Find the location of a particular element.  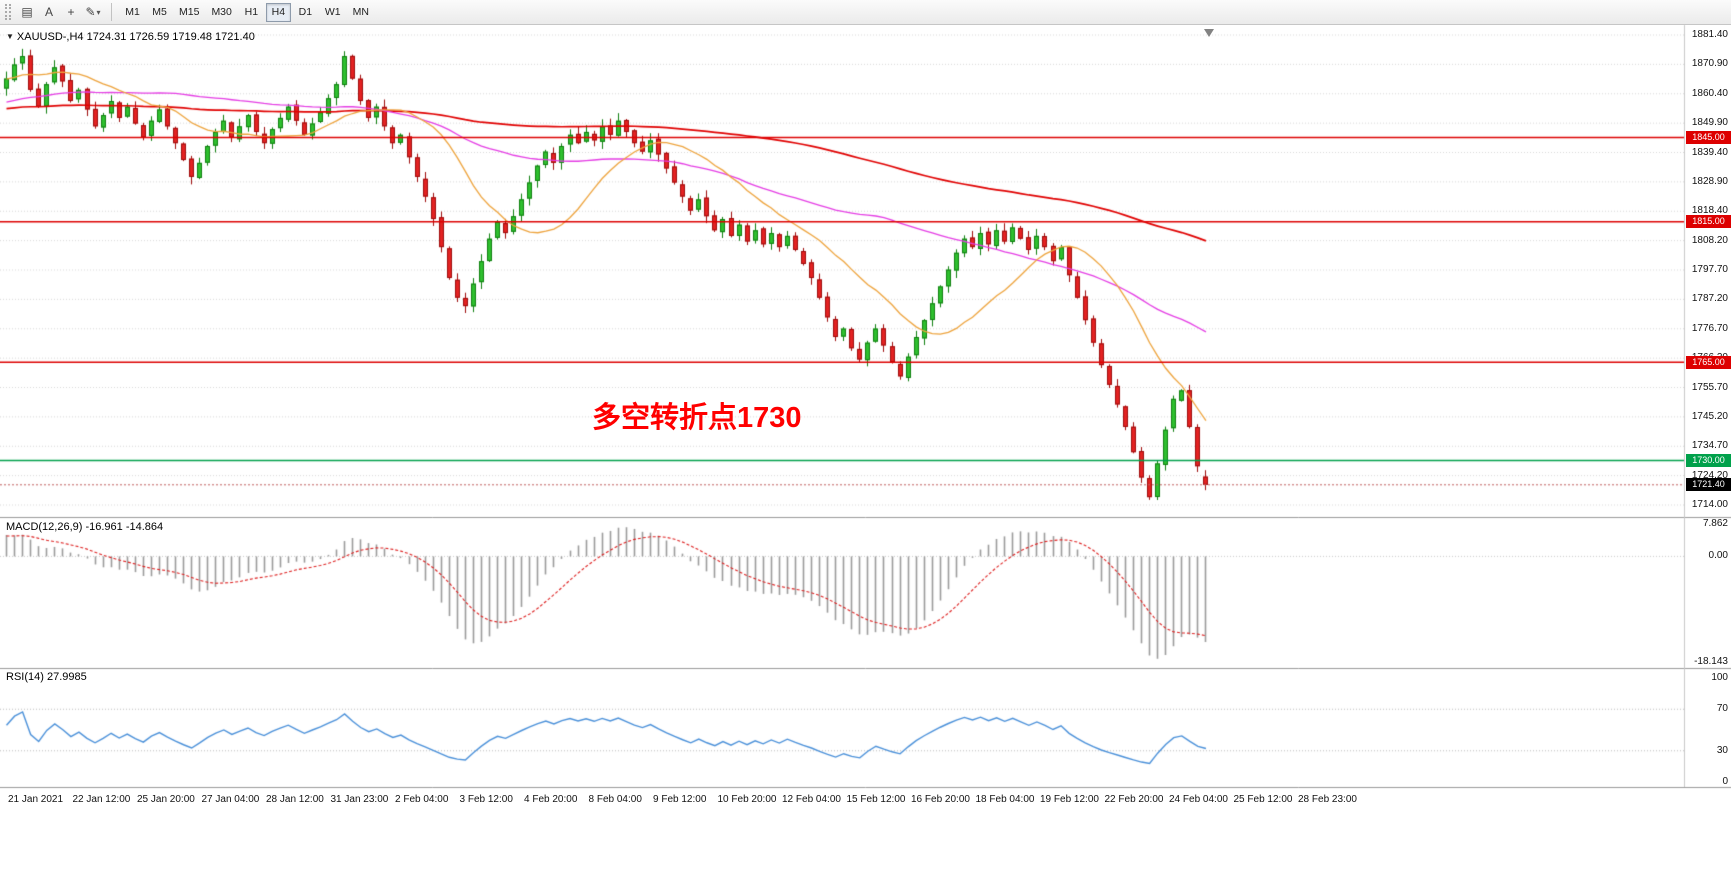

timeframe-button-m5: M5 is located at coordinates (159, 12).